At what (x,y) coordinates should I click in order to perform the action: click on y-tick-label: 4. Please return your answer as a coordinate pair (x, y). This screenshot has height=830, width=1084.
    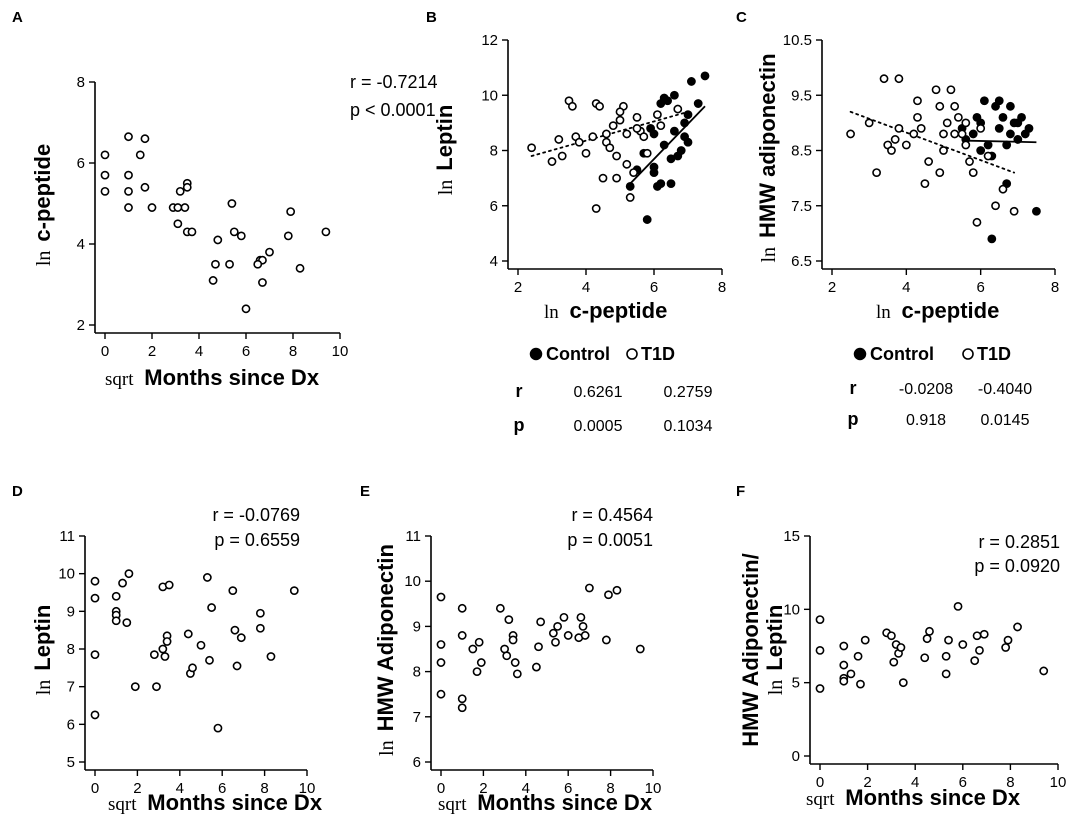
    Looking at the image, I should click on (81, 244).